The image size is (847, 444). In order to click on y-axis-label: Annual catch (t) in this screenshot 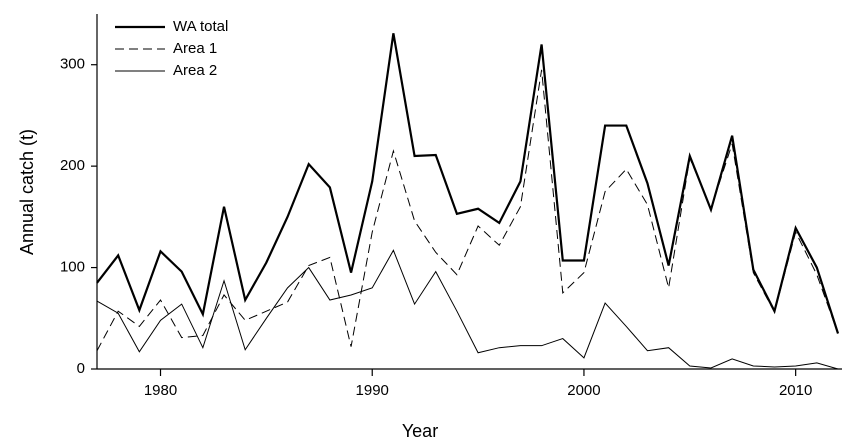, I will do `click(27, 192)`.